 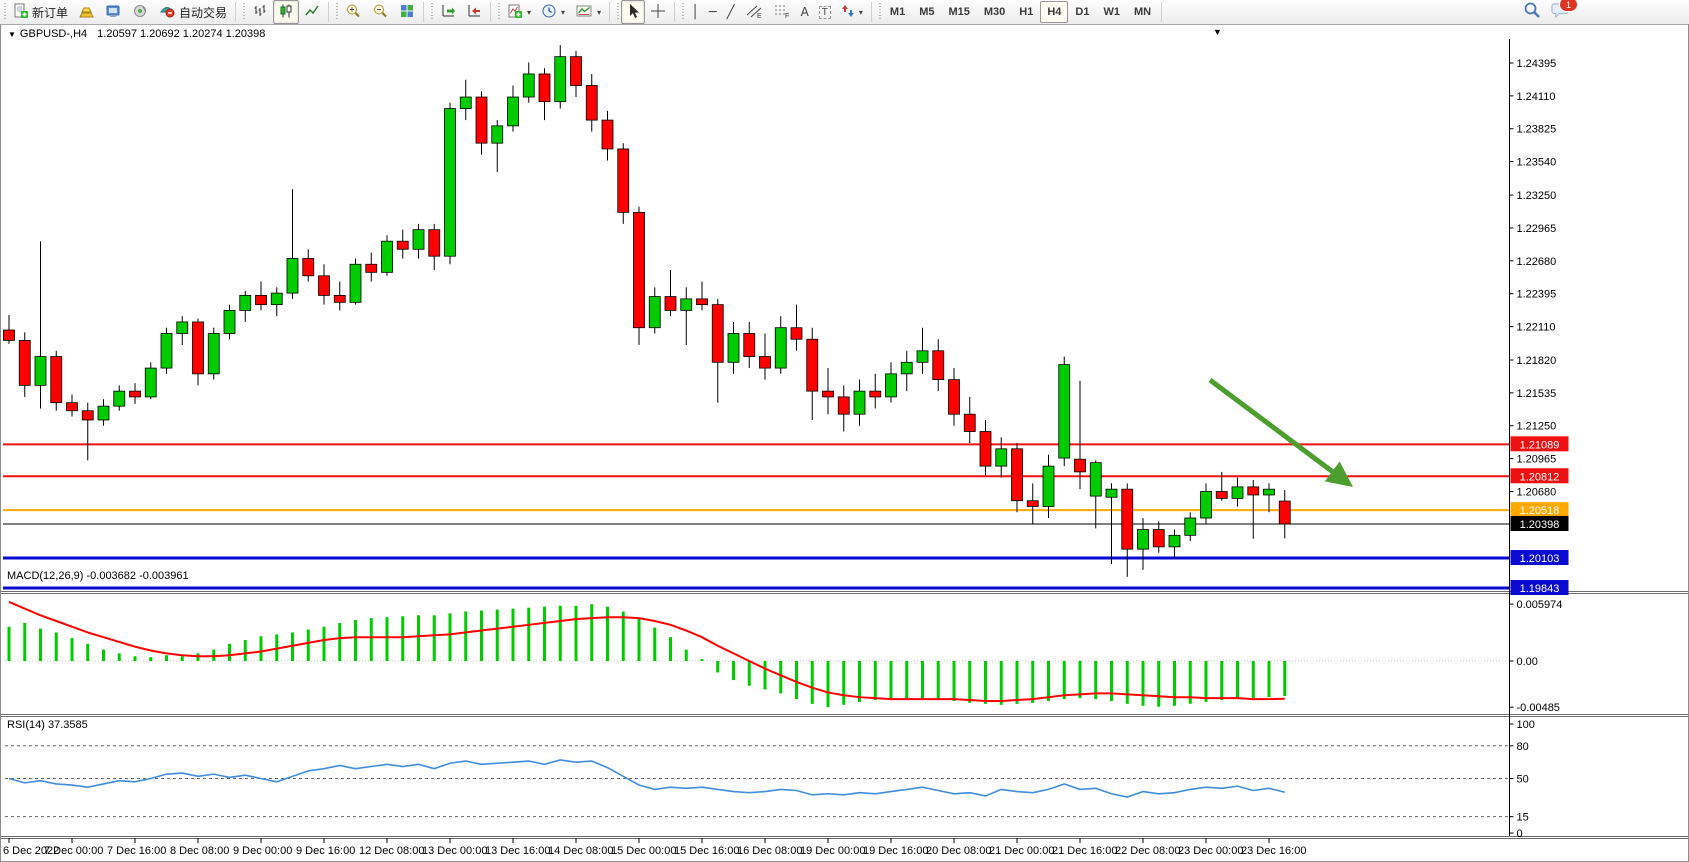 What do you see at coordinates (852, 12) in the screenshot?
I see `shapes-tool-button: ▾` at bounding box center [852, 12].